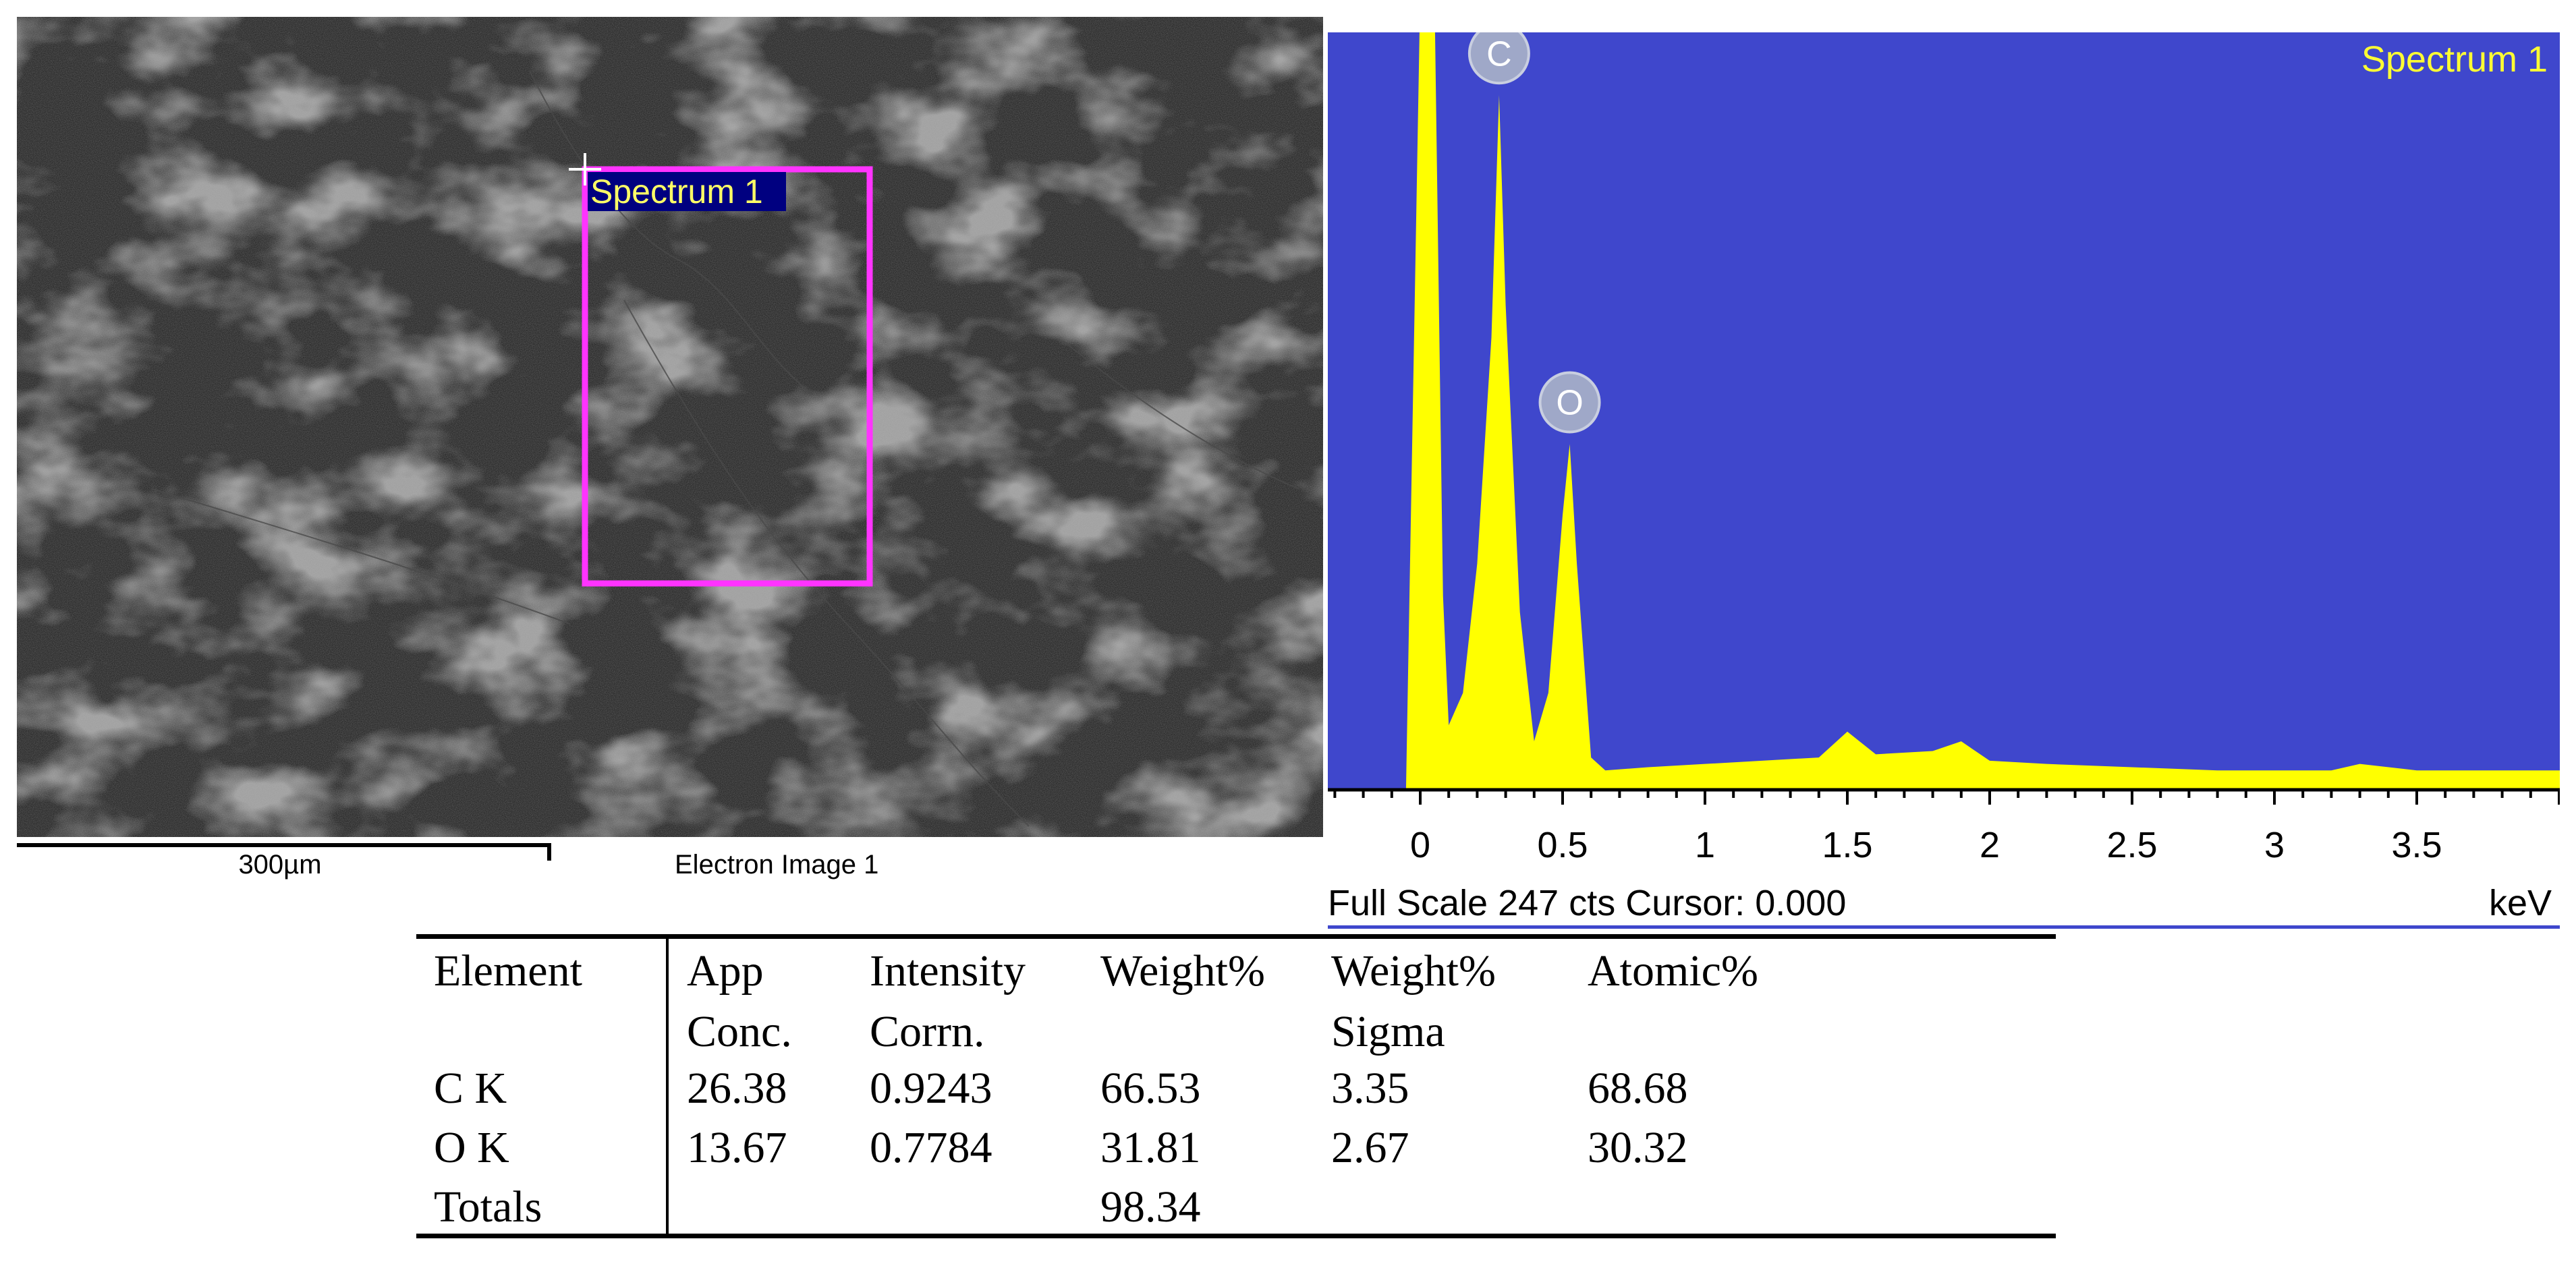 This screenshot has width=2576, height=1268. I want to click on x-tick-label: 3, so click(2274, 845).